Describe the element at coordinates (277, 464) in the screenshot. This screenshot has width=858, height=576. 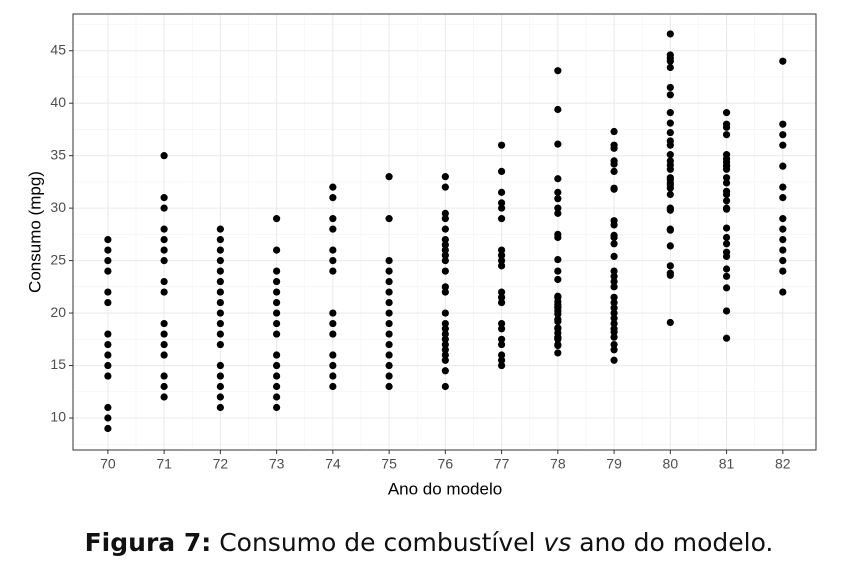
I see `x-tick-label: 73` at that location.